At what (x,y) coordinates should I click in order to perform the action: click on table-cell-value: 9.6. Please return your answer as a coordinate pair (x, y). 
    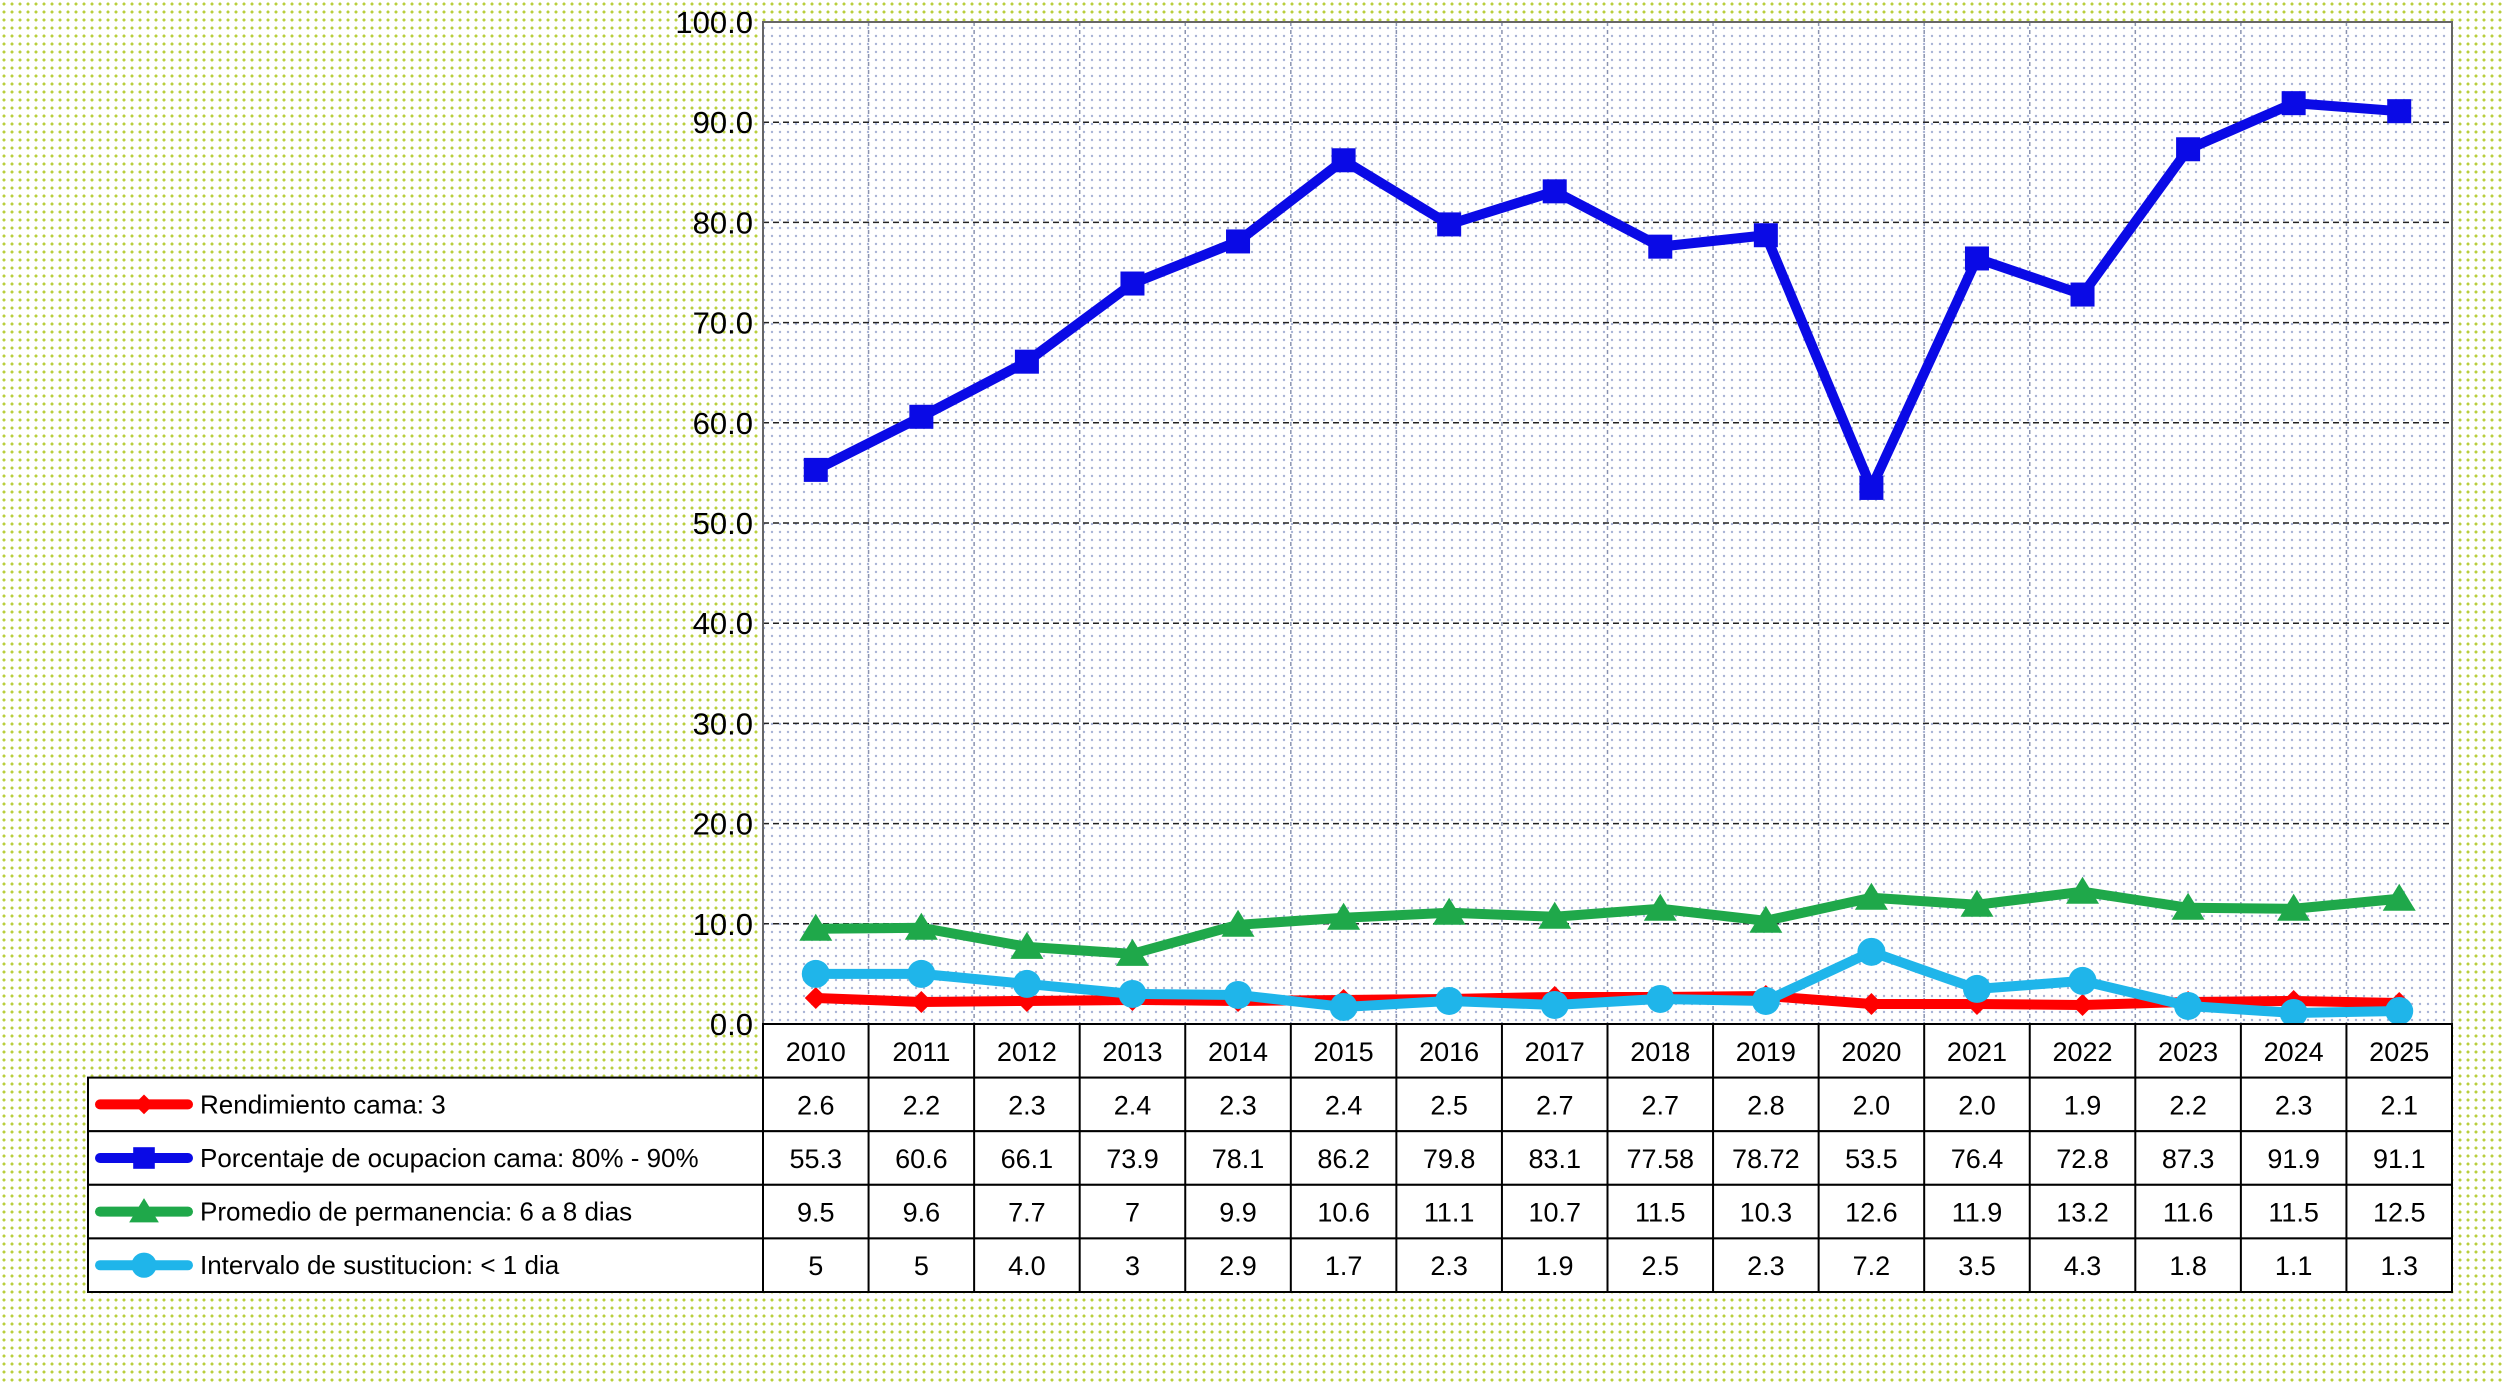
    Looking at the image, I should click on (922, 1213).